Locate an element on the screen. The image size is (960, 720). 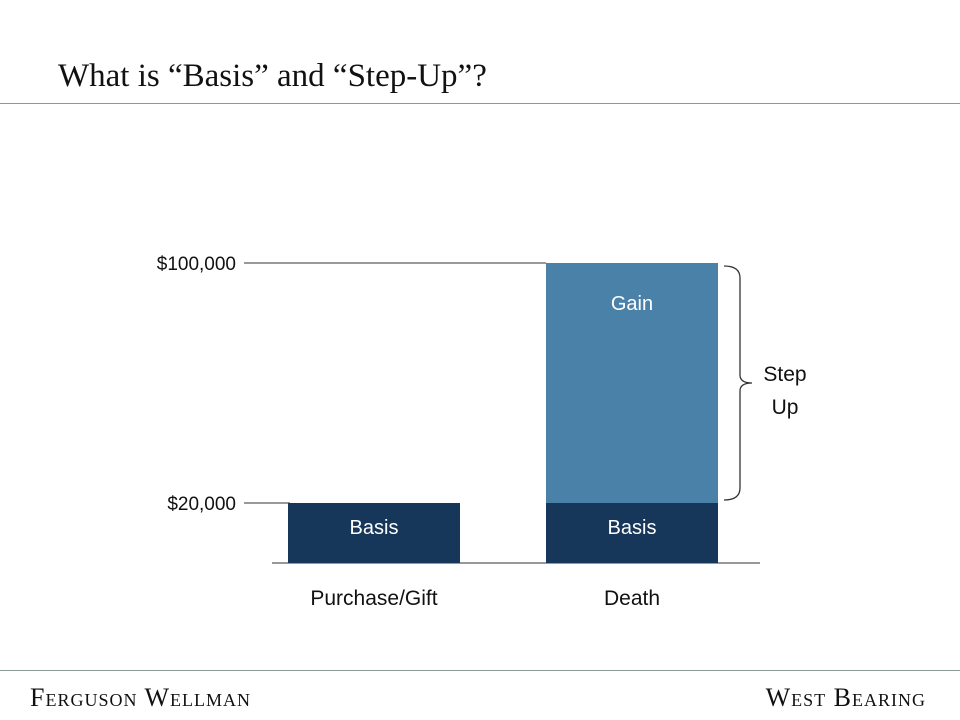
x-category-label-purchase-gift: Purchase/Gift is located at coordinates (373, 598).